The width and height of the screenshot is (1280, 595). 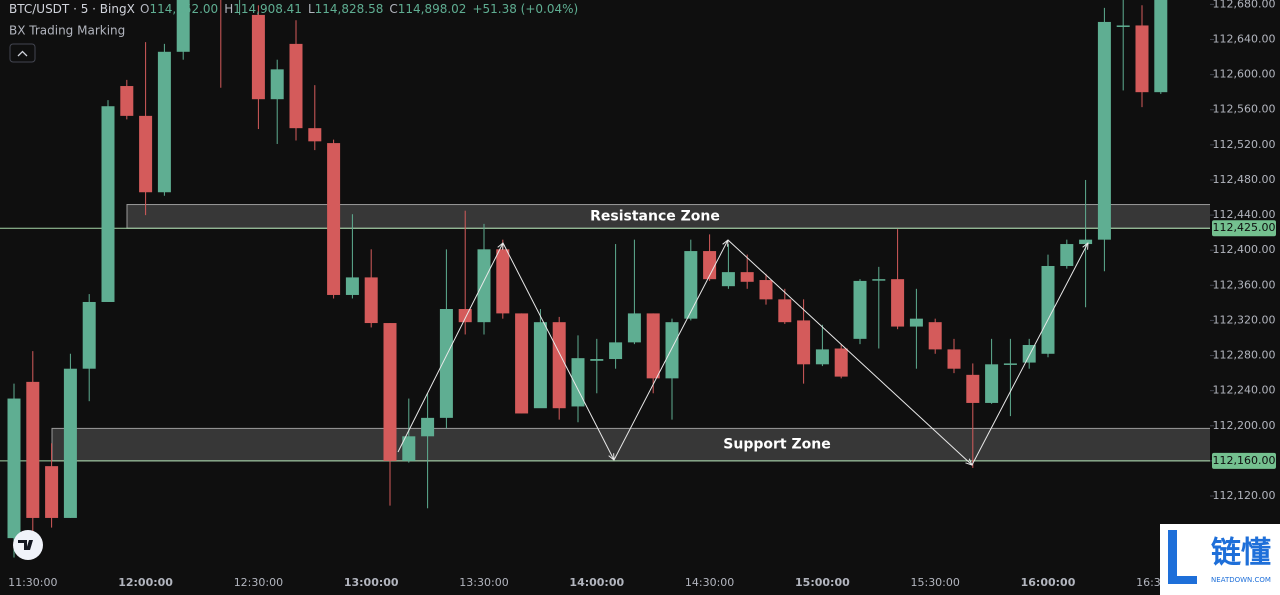 I want to click on legend-text: 114,852.00, so click(x=183, y=9).